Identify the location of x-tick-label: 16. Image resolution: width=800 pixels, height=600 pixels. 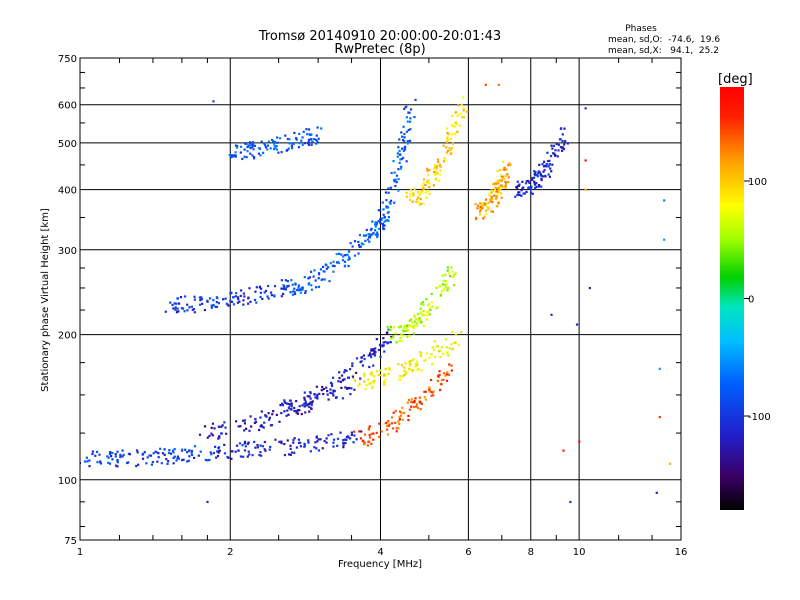
(681, 552).